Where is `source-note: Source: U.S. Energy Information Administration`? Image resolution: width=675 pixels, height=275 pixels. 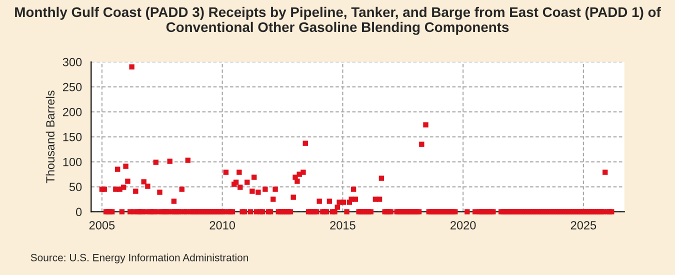
source-note: Source: U.S. Energy Information Administration is located at coordinates (139, 259).